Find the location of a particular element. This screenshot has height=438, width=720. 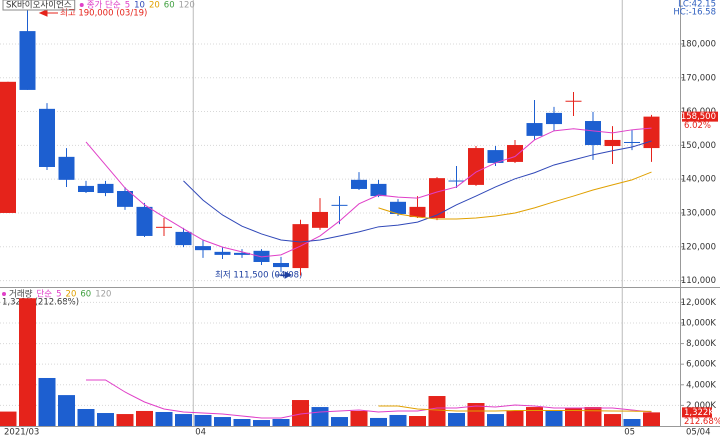

y-tick-label: 110,000 is located at coordinates (698, 281).